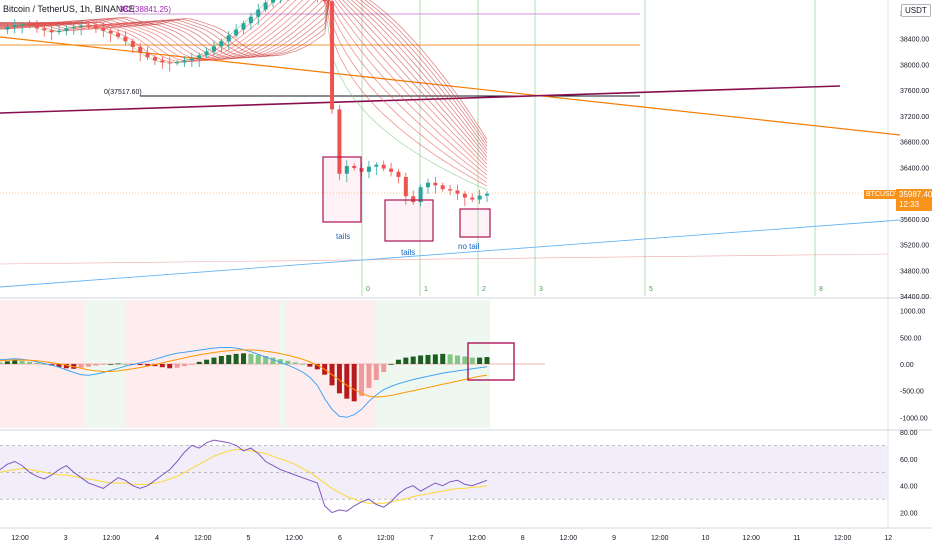 This screenshot has width=932, height=550. Describe the element at coordinates (914, 91) in the screenshot. I see `price-tick-label: 37600.00` at that location.